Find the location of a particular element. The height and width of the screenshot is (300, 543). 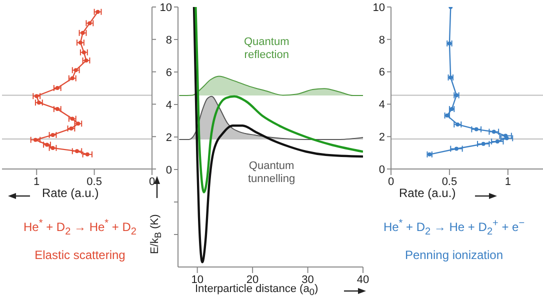

x-tick-label: 20 is located at coordinates (252, 280).